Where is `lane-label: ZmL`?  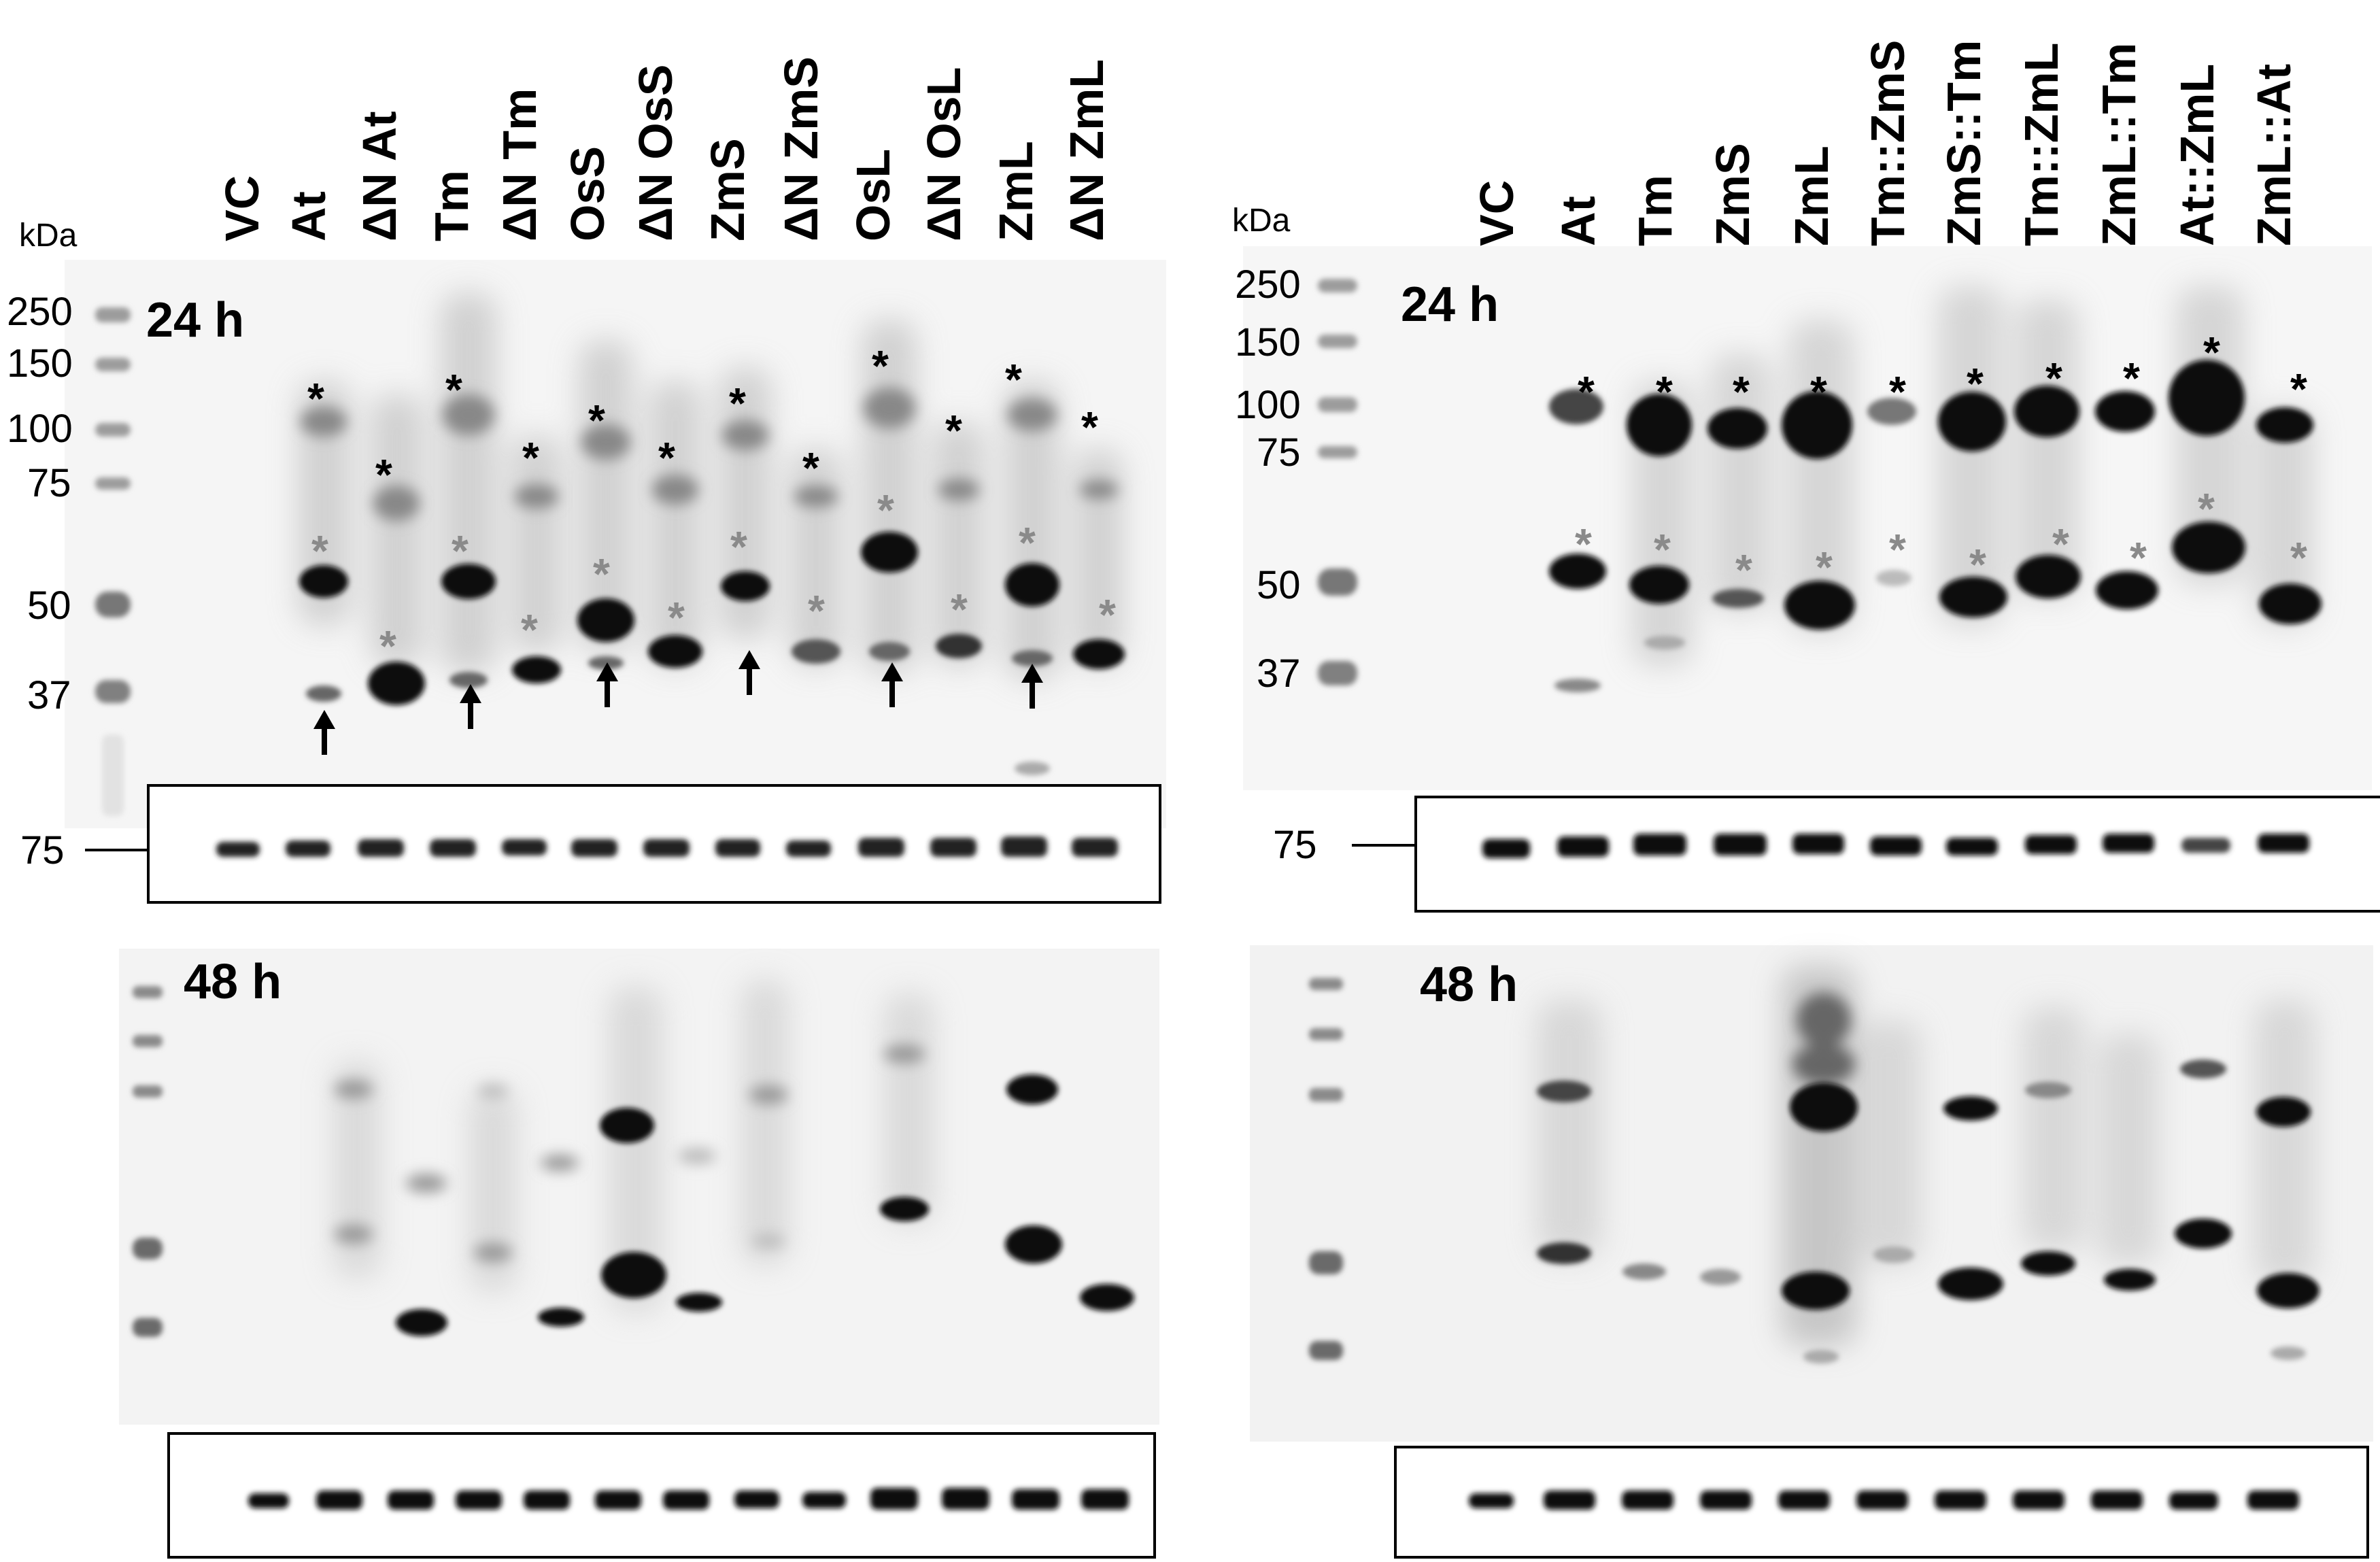 lane-label: ZmL is located at coordinates (1016, 191).